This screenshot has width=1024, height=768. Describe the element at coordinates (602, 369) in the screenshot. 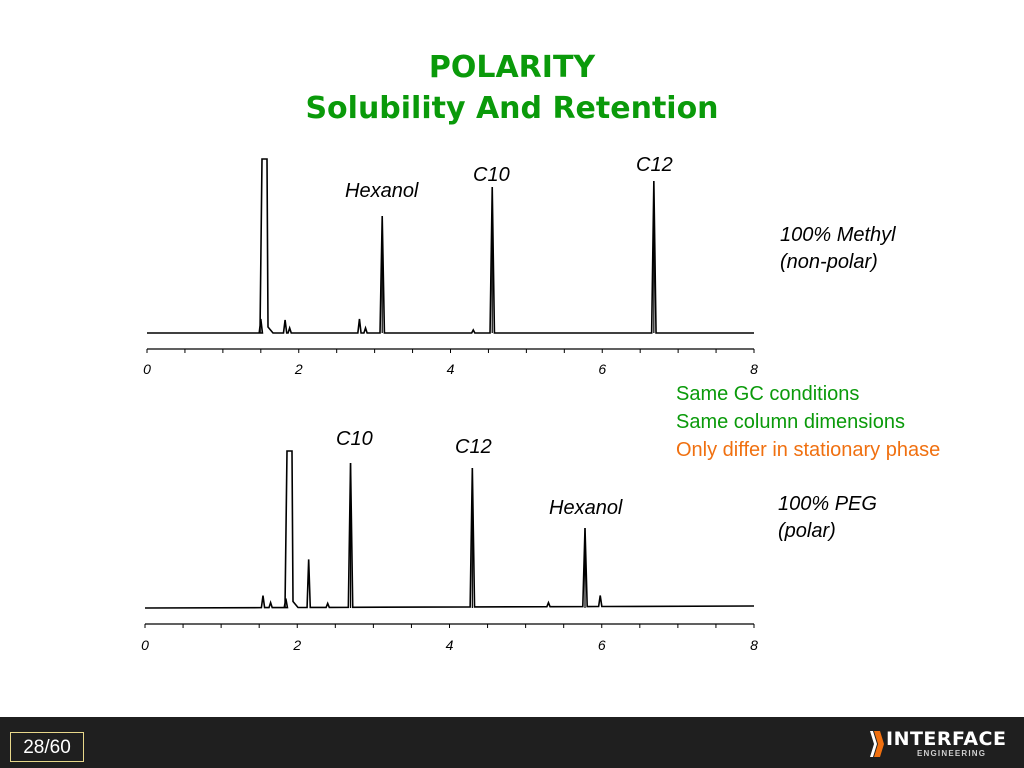

I see `x-tick-label-6-chart-1: 6` at that location.